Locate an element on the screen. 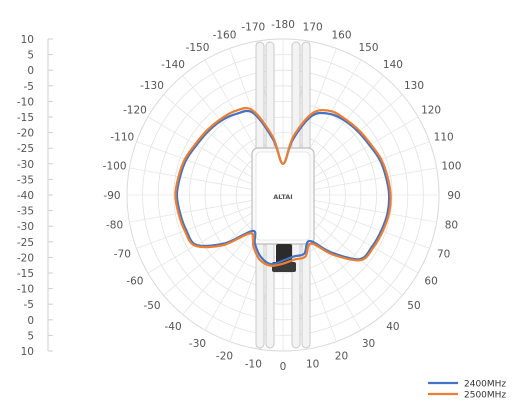 Image resolution: width=516 pixels, height=406 pixels. angle-tick-label: -170 is located at coordinates (253, 28).